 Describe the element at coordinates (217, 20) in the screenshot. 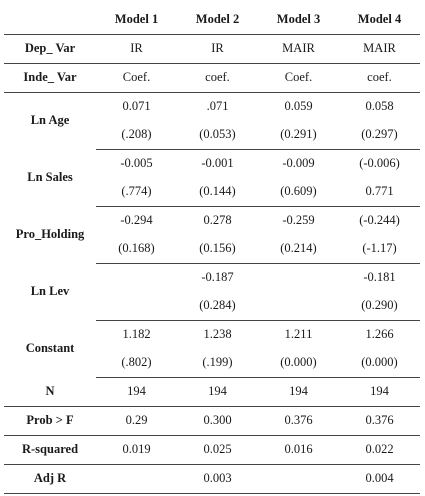

I see `model-2-header: Model 2` at that location.